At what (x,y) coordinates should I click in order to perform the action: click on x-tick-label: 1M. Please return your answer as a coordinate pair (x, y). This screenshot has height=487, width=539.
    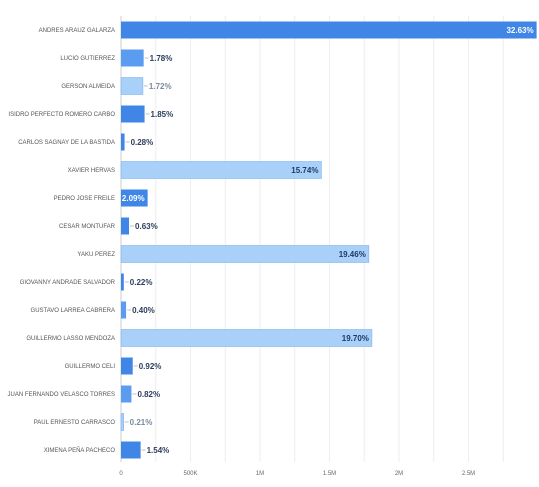
    Looking at the image, I should click on (260, 474).